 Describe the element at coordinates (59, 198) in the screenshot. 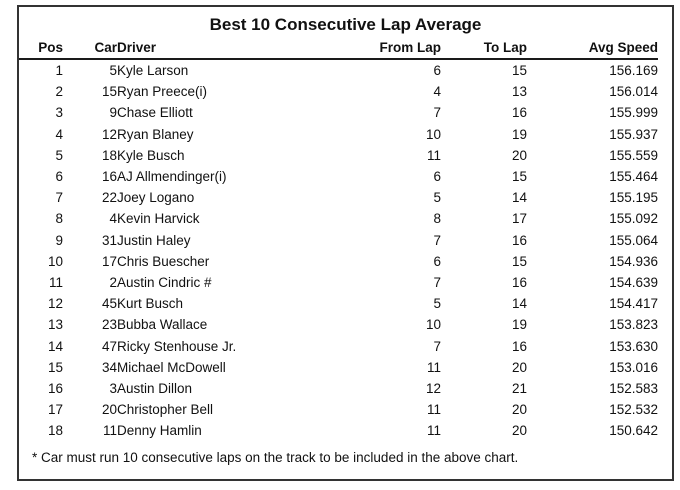

I see `cell-pos: 7` at that location.